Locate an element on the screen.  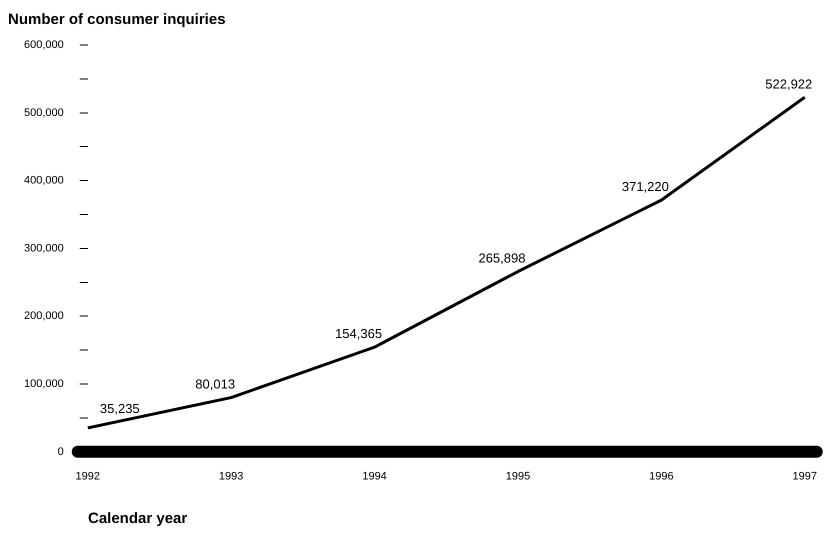
y-tick-label: 100,000 is located at coordinates (44, 384).